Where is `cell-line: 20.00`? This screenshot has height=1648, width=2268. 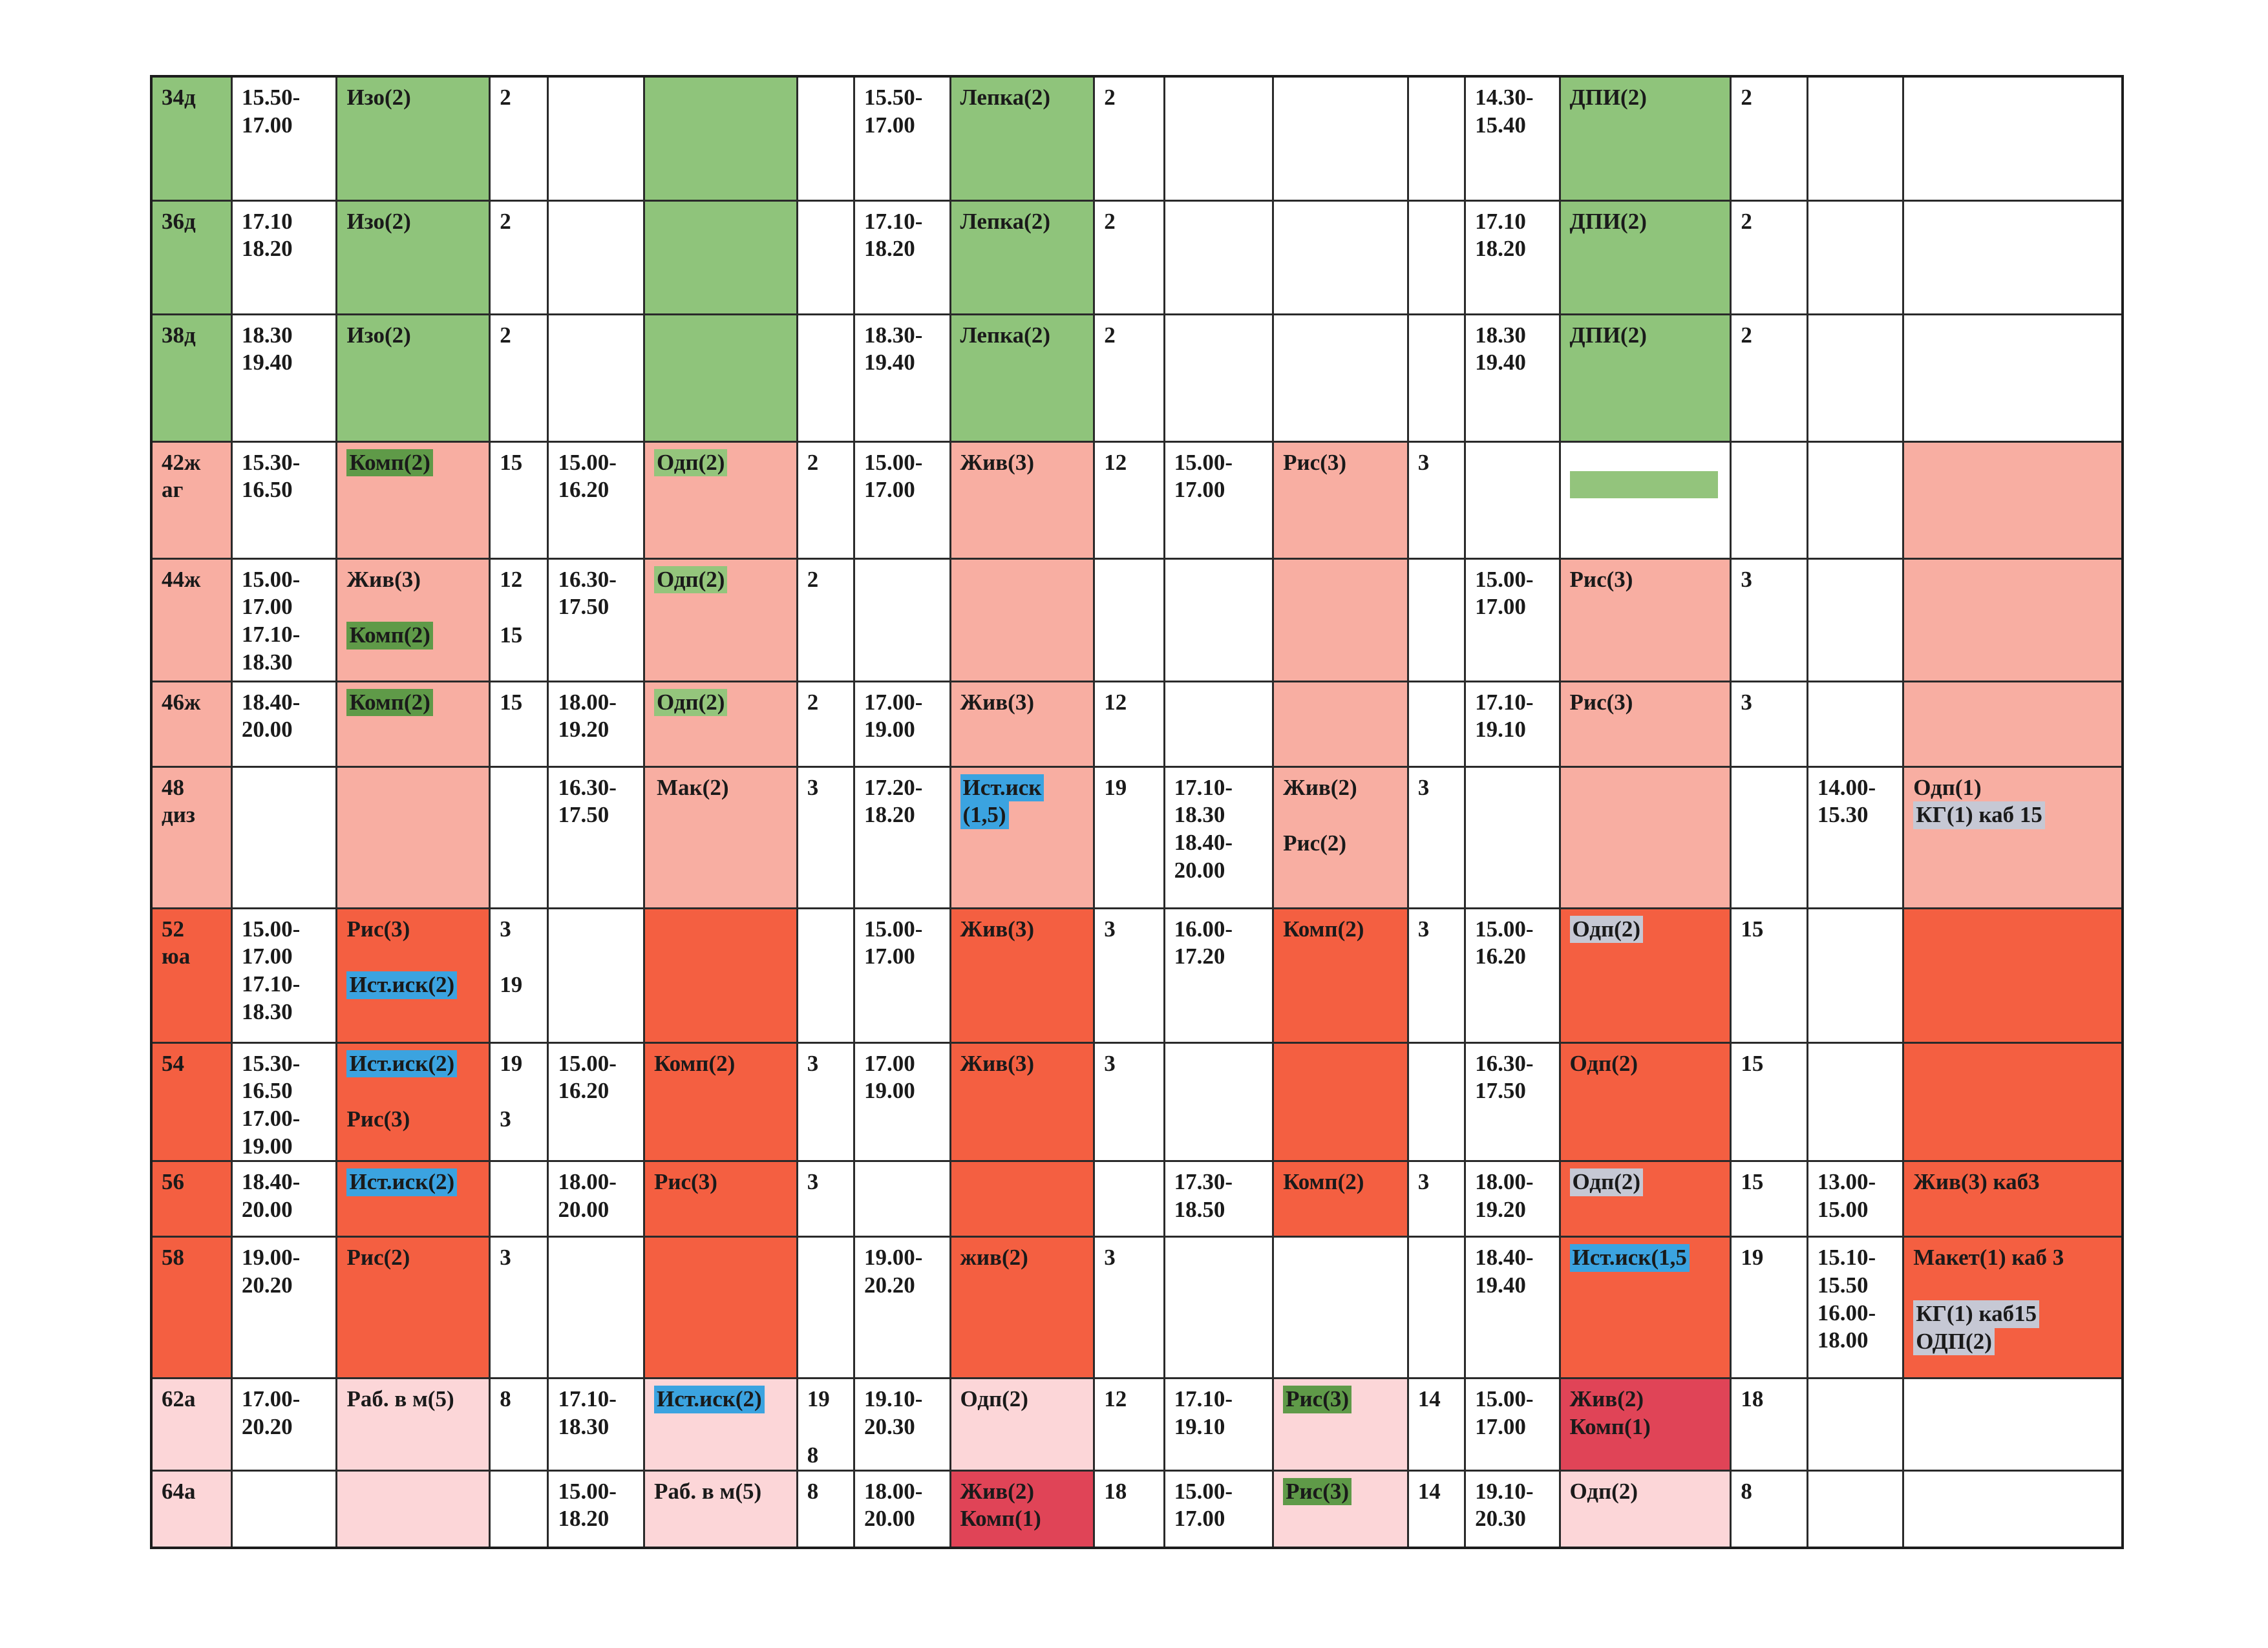 cell-line: 20.00 is located at coordinates (267, 730).